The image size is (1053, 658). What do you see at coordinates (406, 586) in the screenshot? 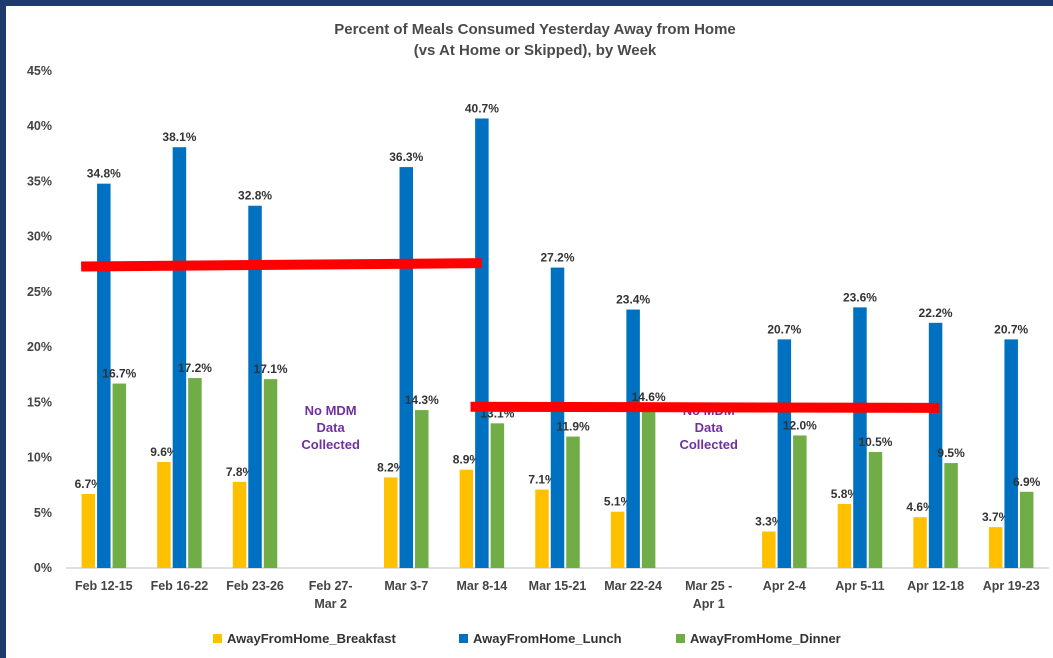
I see `x-tick-label: Mar 3-7` at bounding box center [406, 586].